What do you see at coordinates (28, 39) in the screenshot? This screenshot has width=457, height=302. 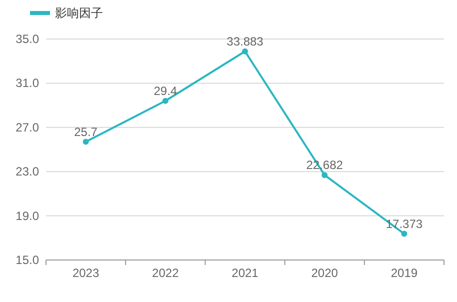 I see `y-tick-label: 35.0` at bounding box center [28, 39].